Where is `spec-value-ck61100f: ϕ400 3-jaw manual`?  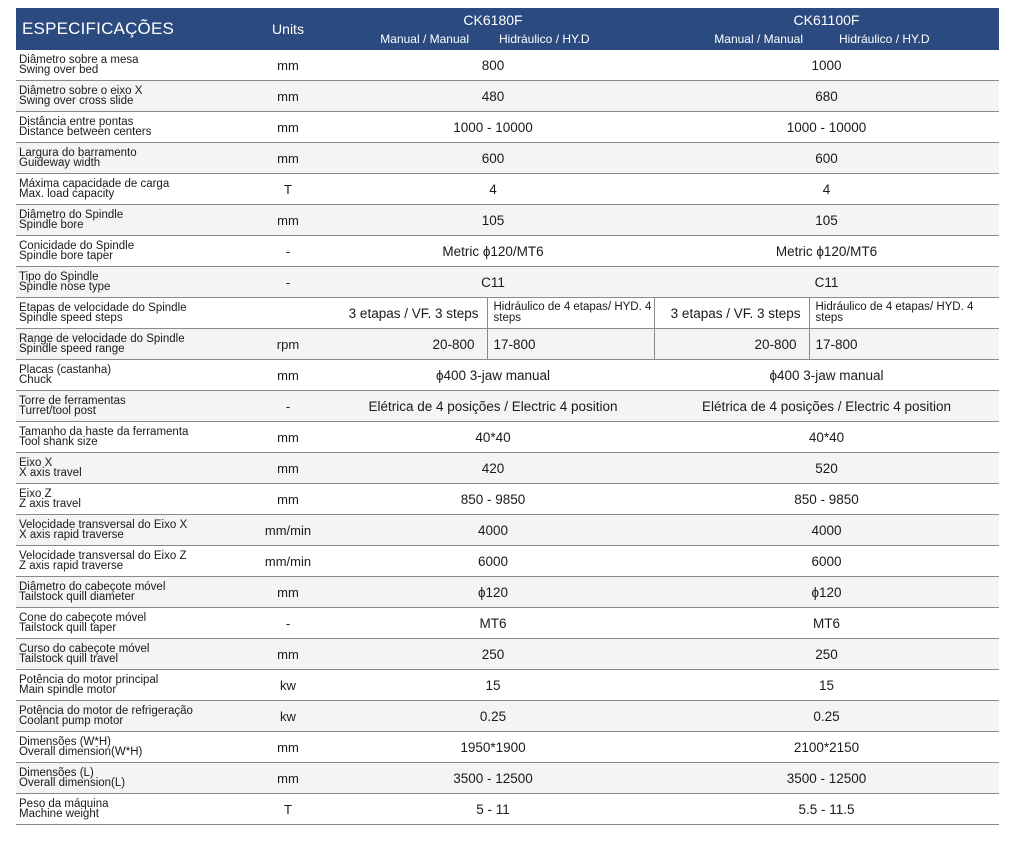
spec-value-ck61100f: ϕ400 3-jaw manual is located at coordinates (826, 375).